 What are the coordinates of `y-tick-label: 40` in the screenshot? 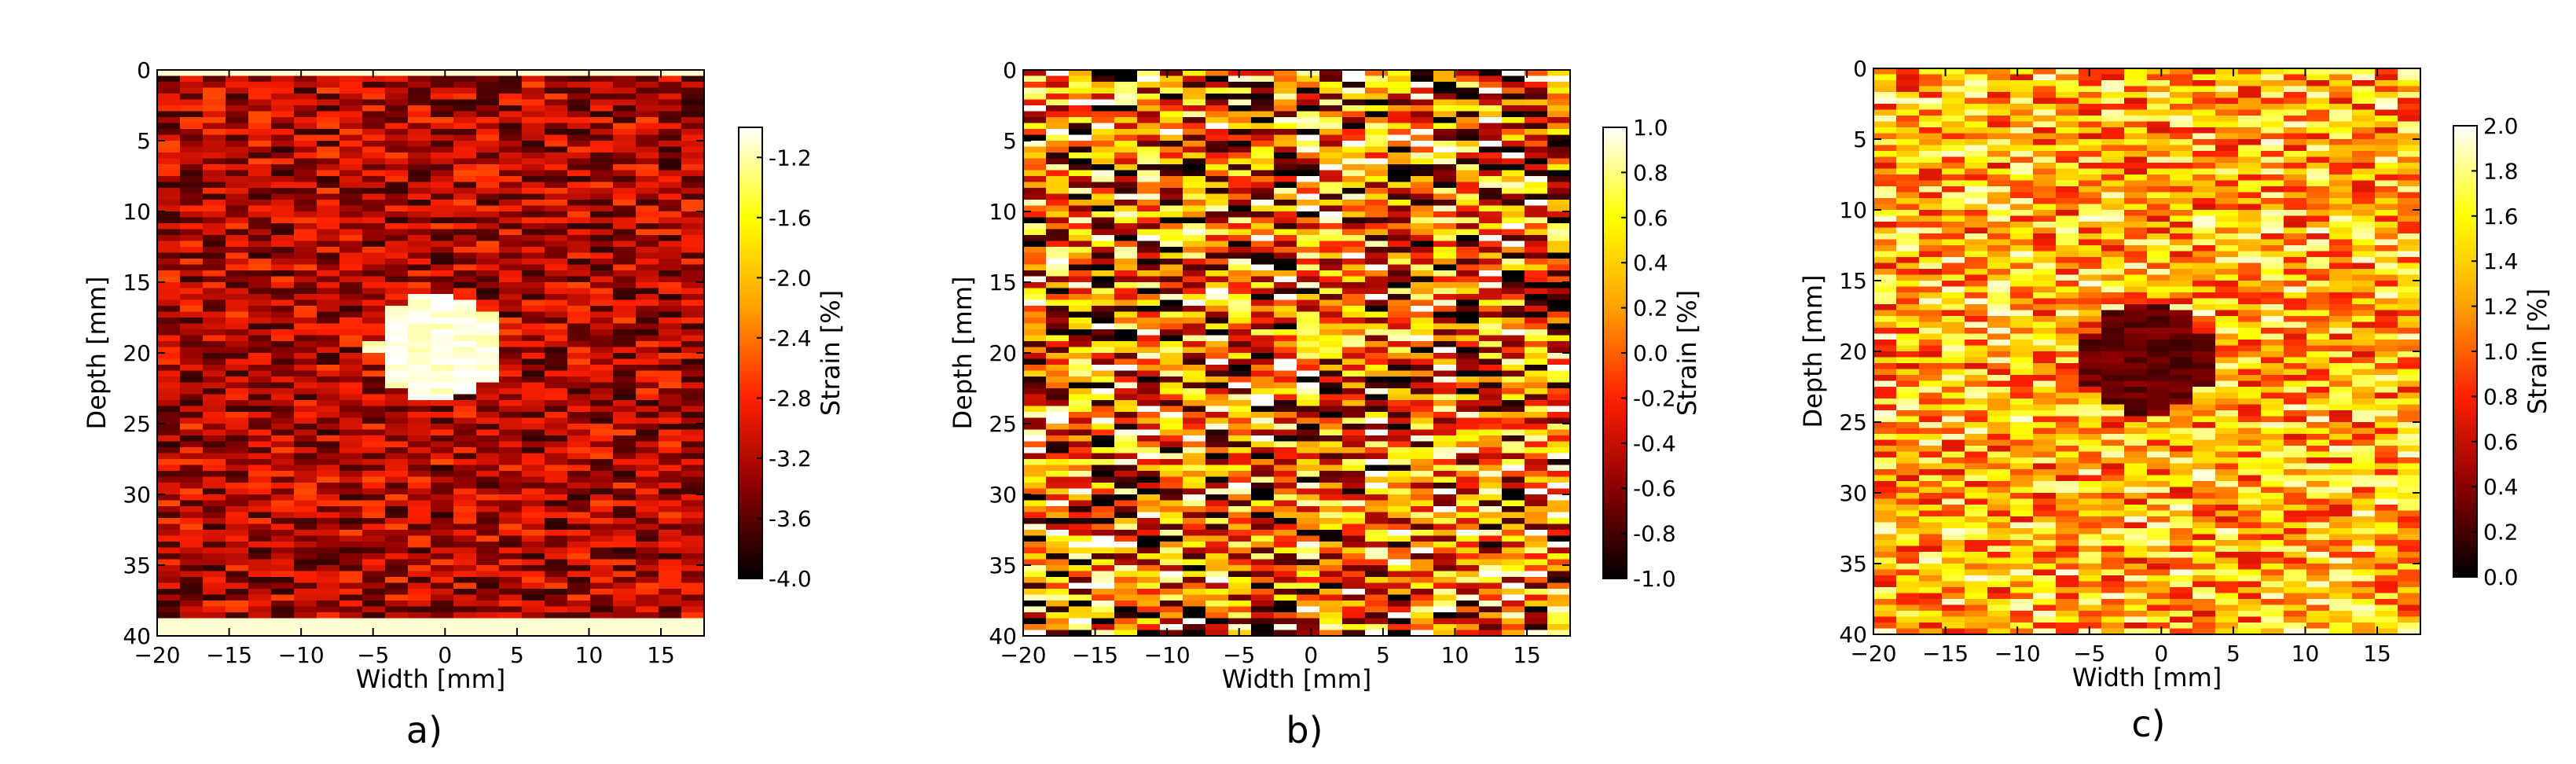 It's located at (137, 636).